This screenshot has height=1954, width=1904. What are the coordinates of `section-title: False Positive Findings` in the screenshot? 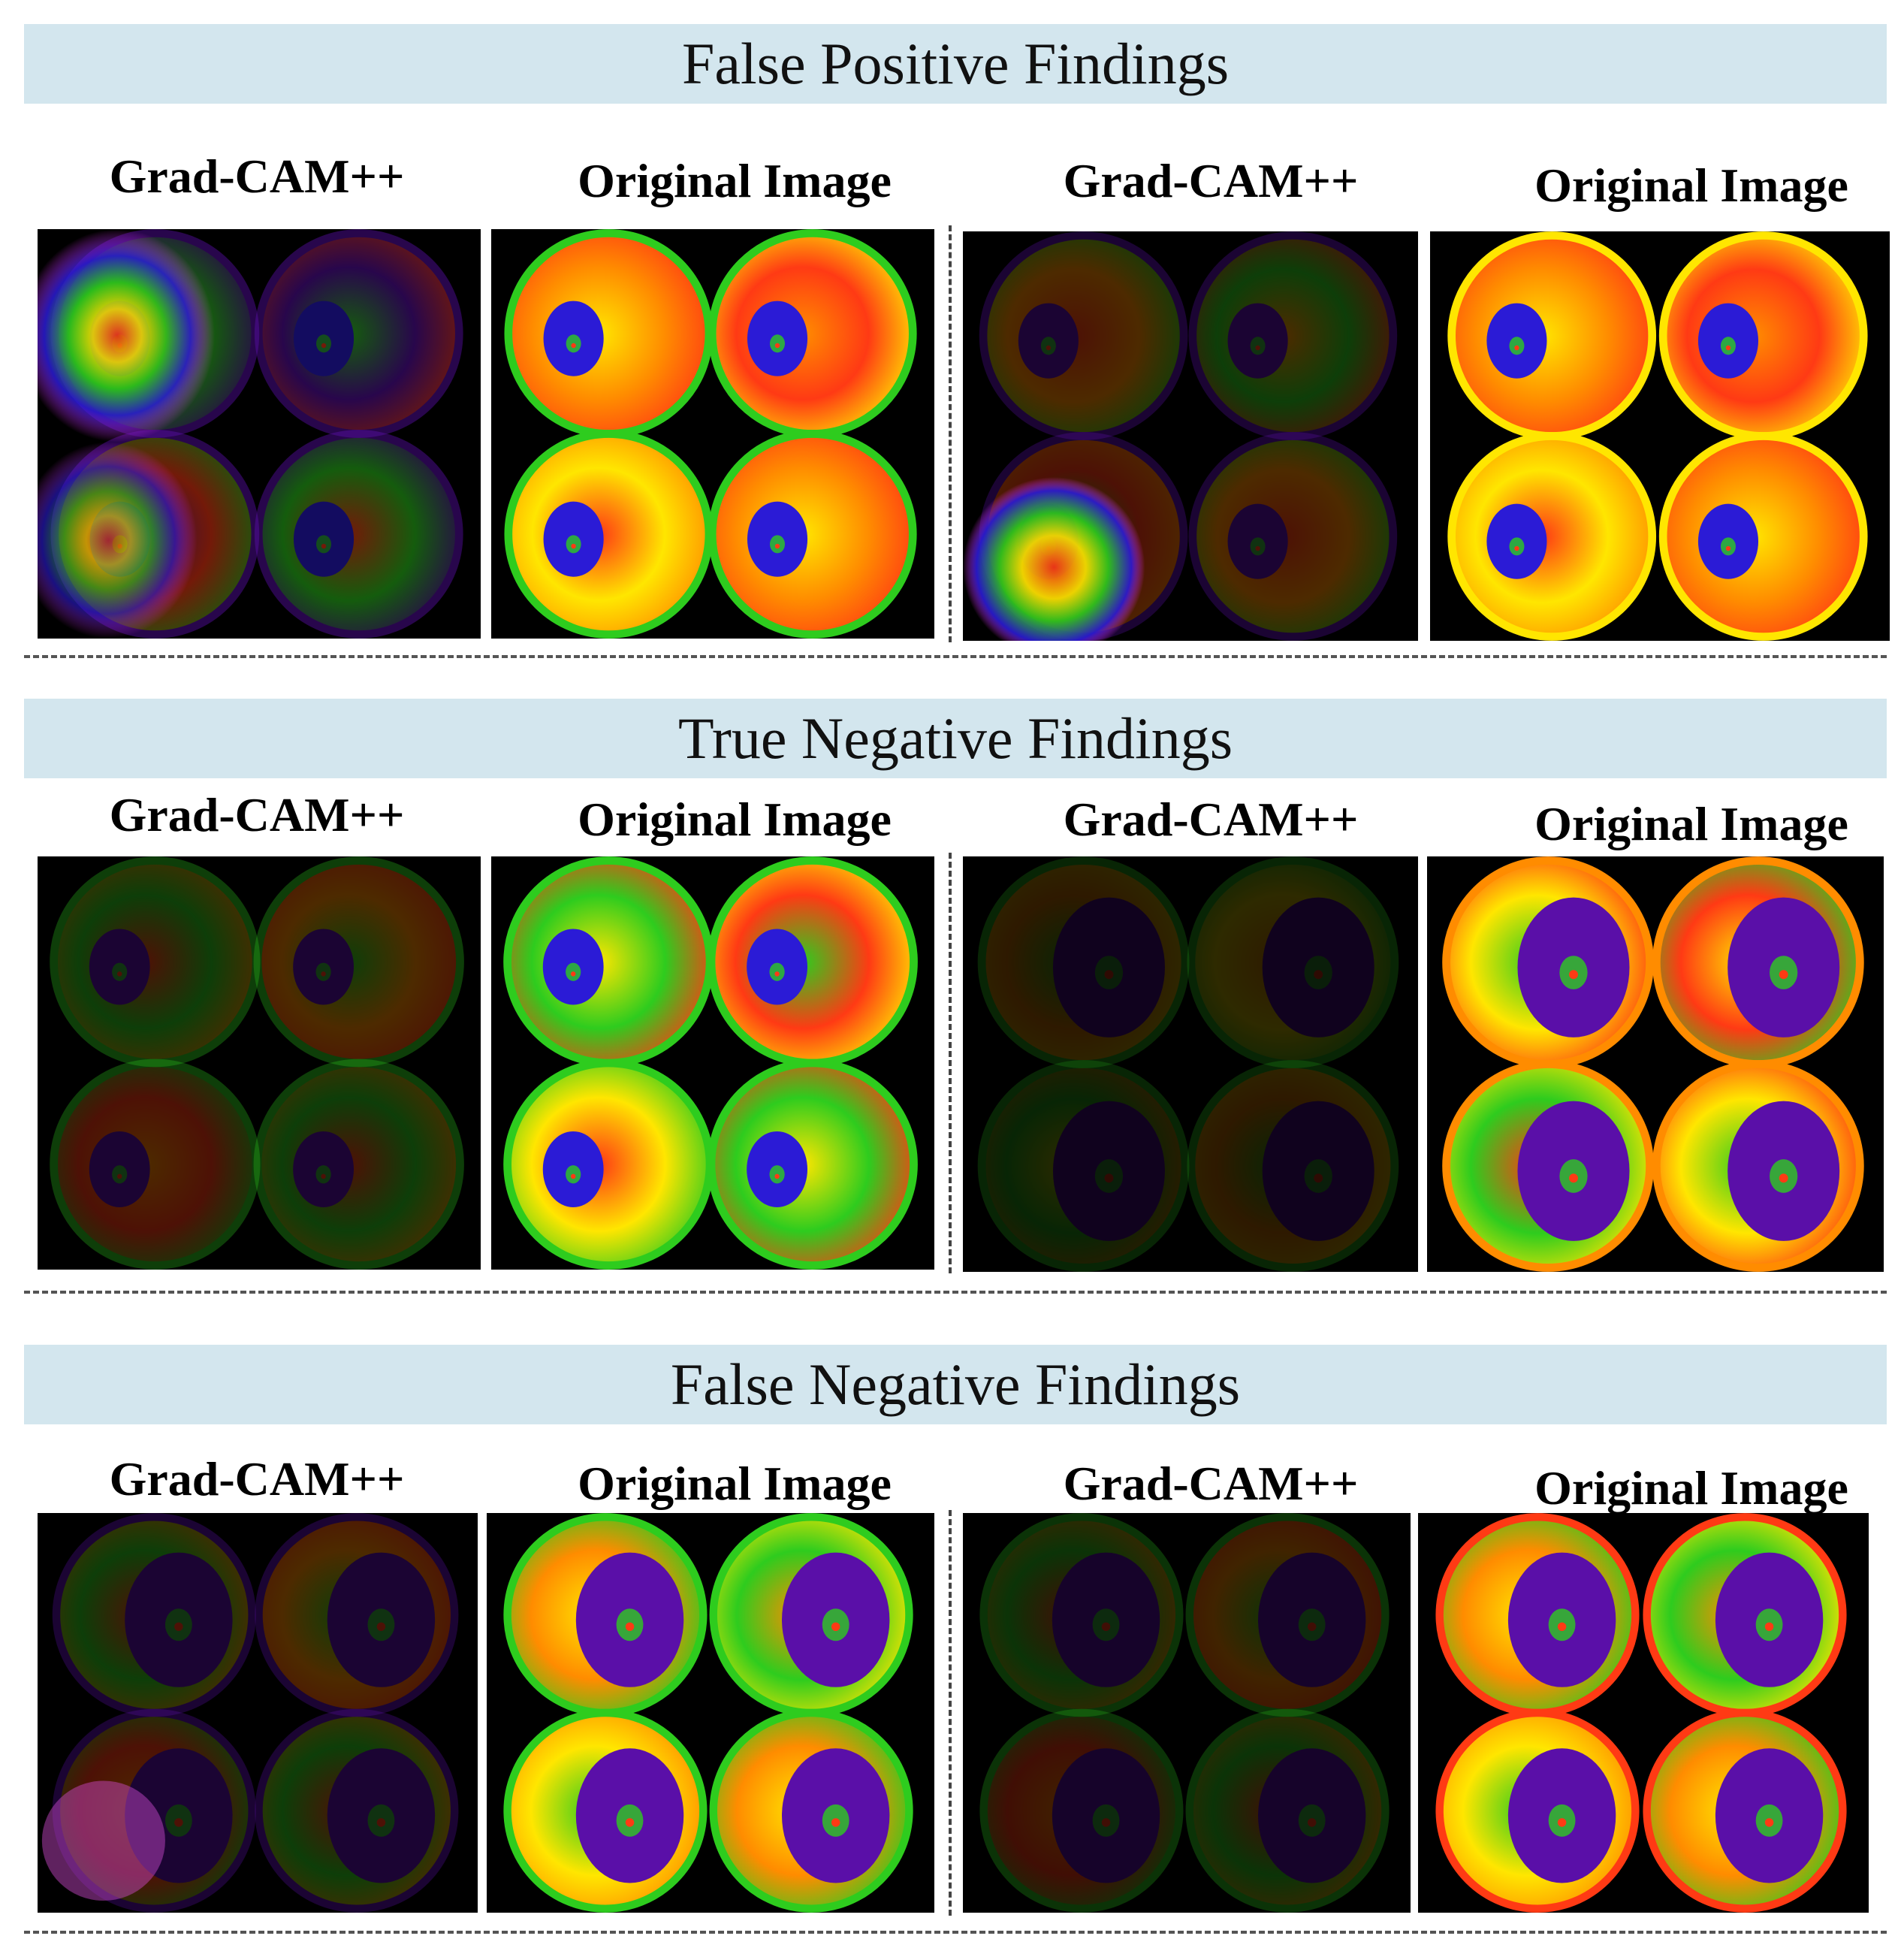 It's located at (955, 64).